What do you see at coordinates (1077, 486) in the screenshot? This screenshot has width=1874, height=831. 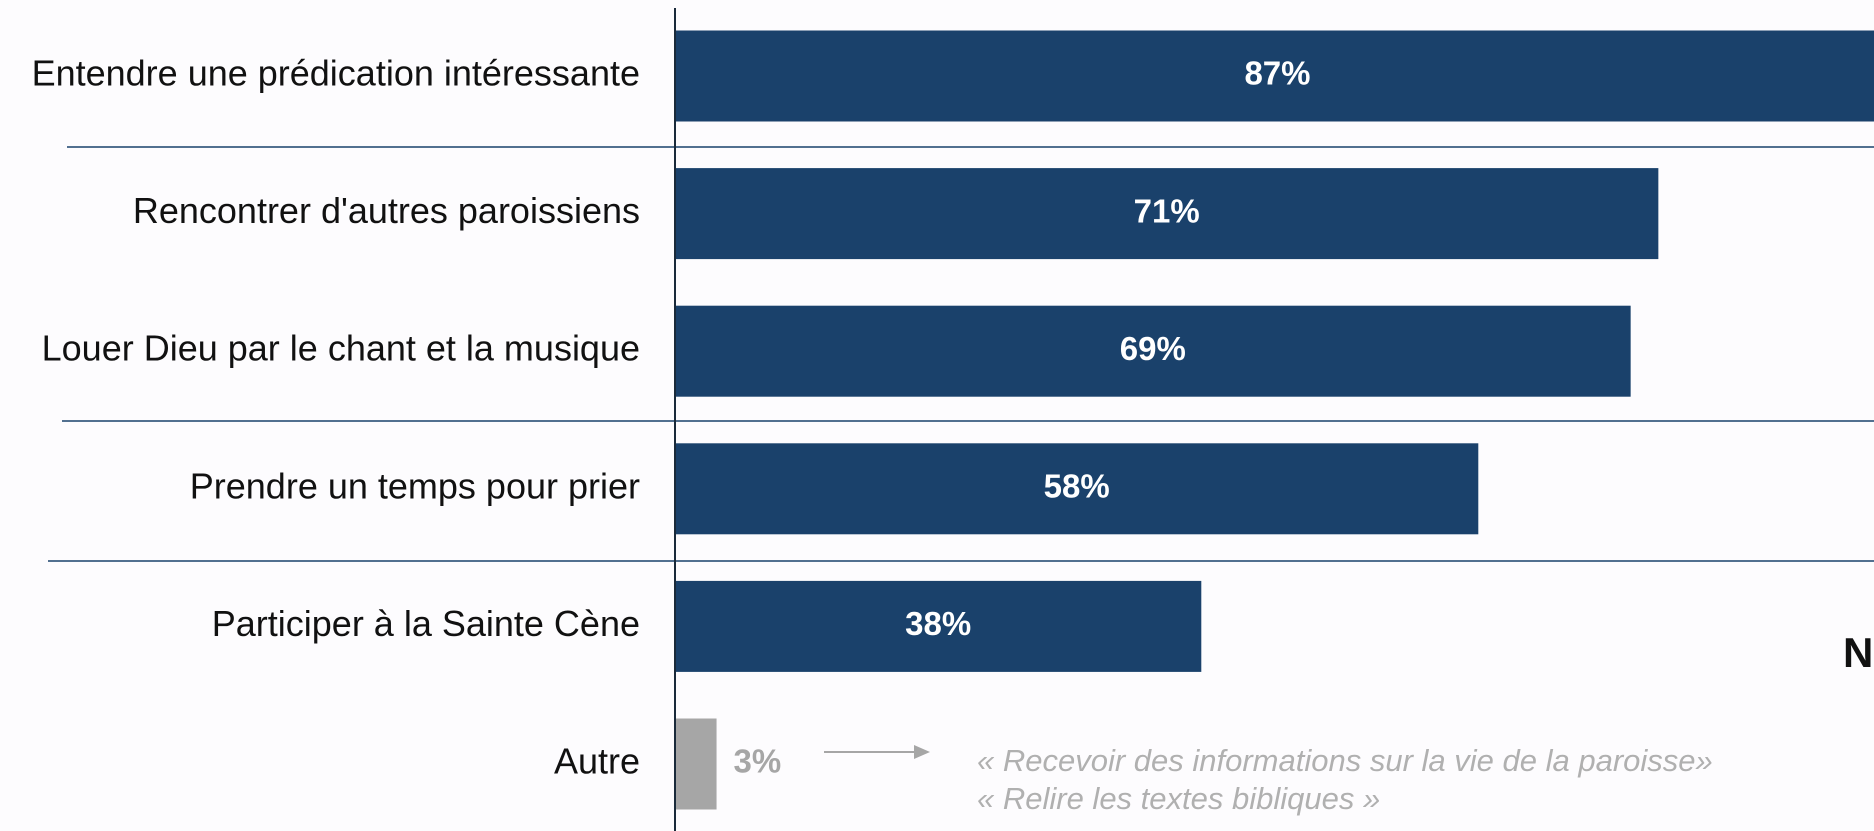 I see `value-label: 58%` at bounding box center [1077, 486].